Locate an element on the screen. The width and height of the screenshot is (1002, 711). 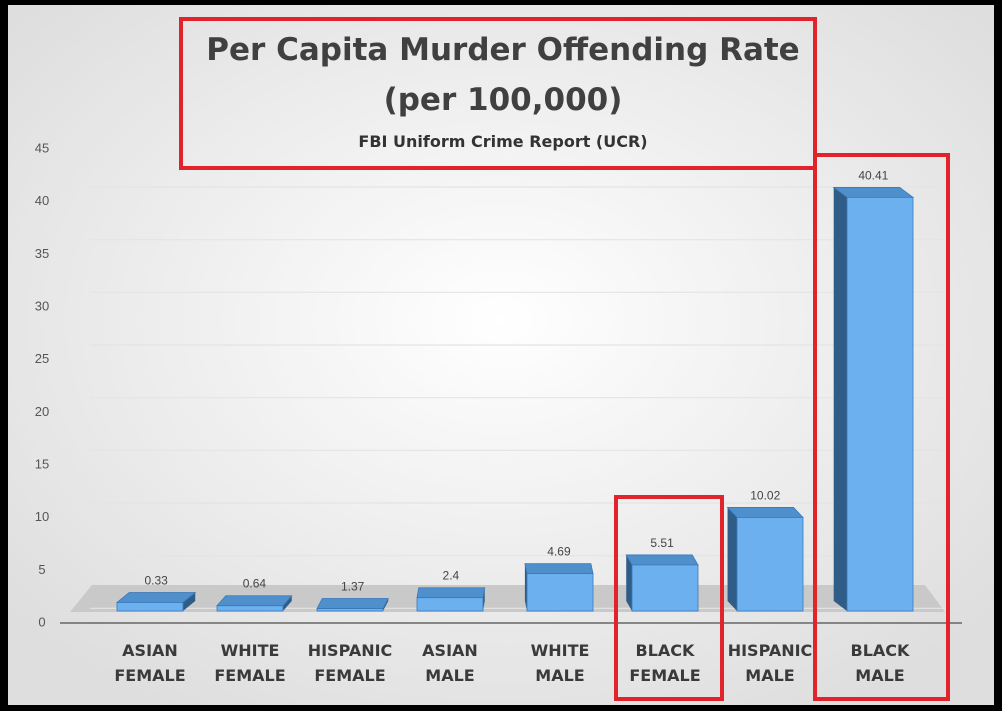
y-tick-label: 10 is located at coordinates (42, 516).